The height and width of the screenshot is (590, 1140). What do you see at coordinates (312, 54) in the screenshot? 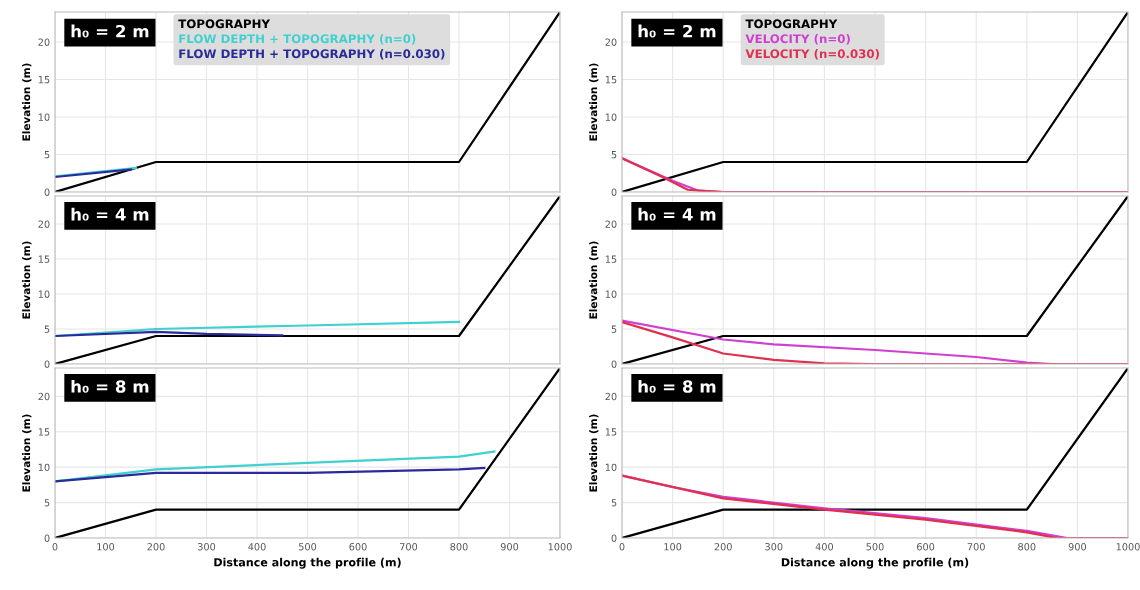
I see `text: FLOW DEPTH + TOPOGRAPHY (n=0.030)` at bounding box center [312, 54].